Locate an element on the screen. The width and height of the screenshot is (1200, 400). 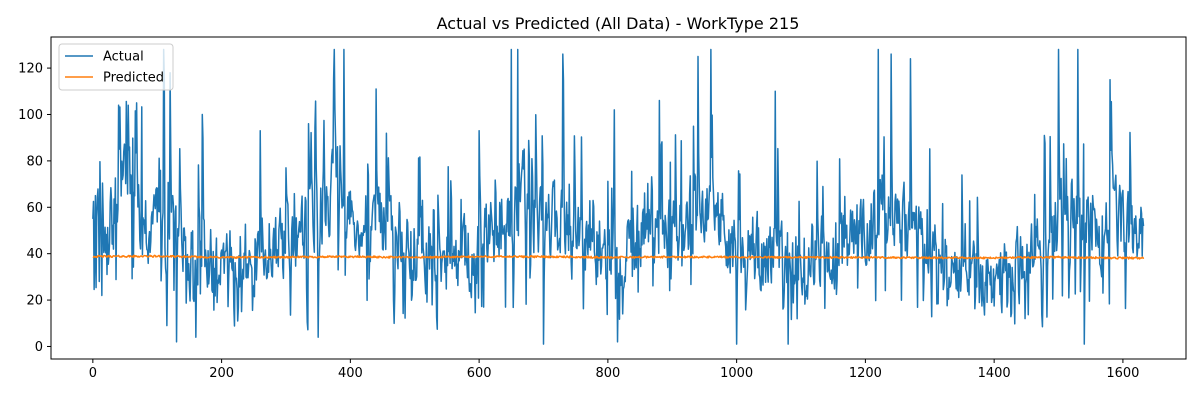
x-tick-label: 1200 is located at coordinates (865, 373).